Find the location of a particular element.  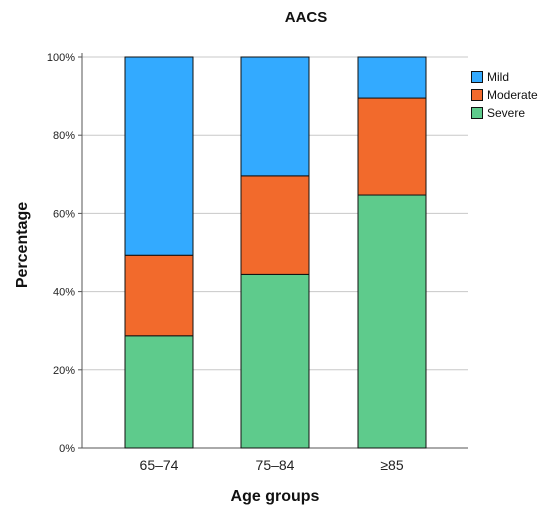

legend-label-moderate: Moderate is located at coordinates (512, 95).